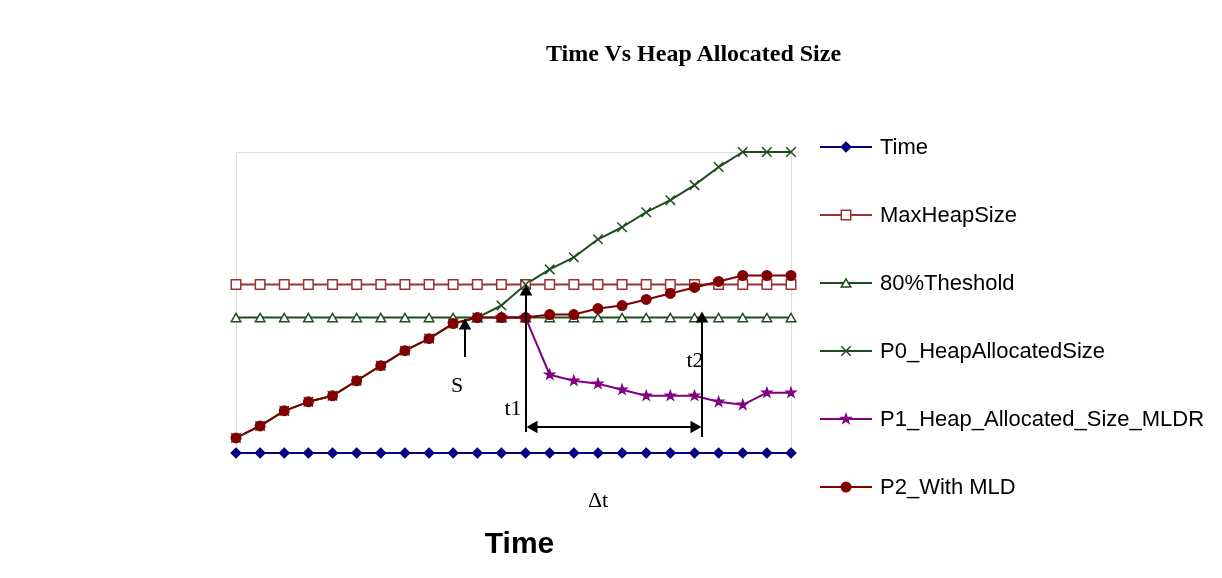  What do you see at coordinates (947, 282) in the screenshot?
I see `legend-label: 80%Theshold` at bounding box center [947, 282].